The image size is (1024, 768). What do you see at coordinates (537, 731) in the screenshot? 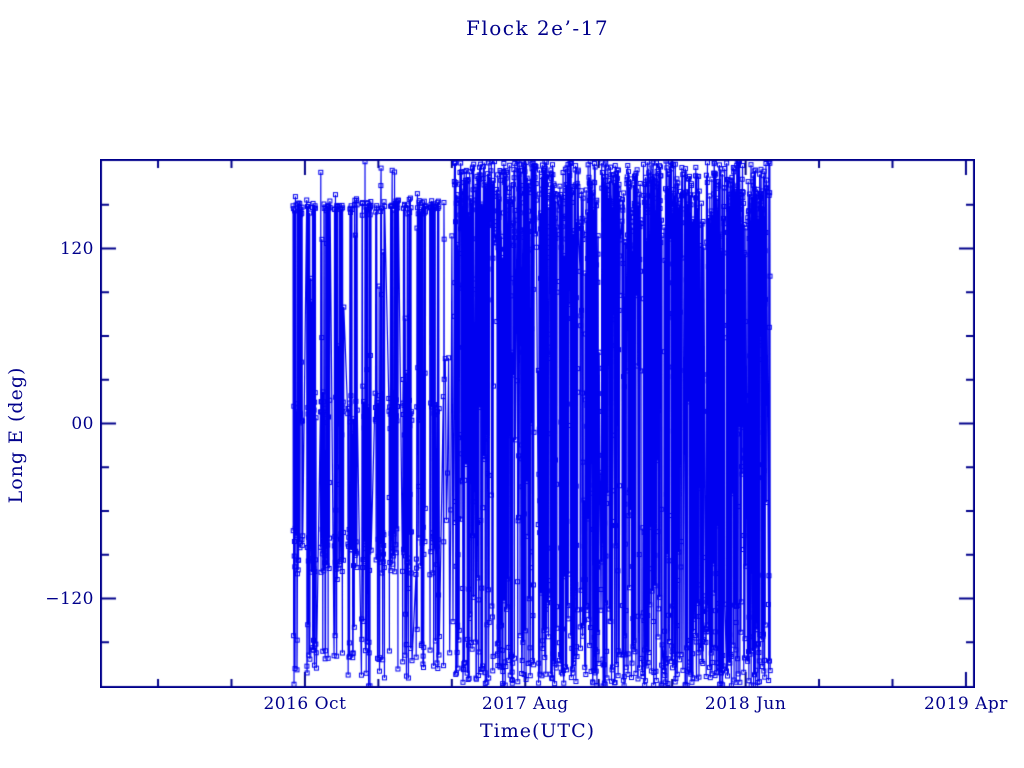
I see `x-axis-title: Time(UTC)` at bounding box center [537, 731].